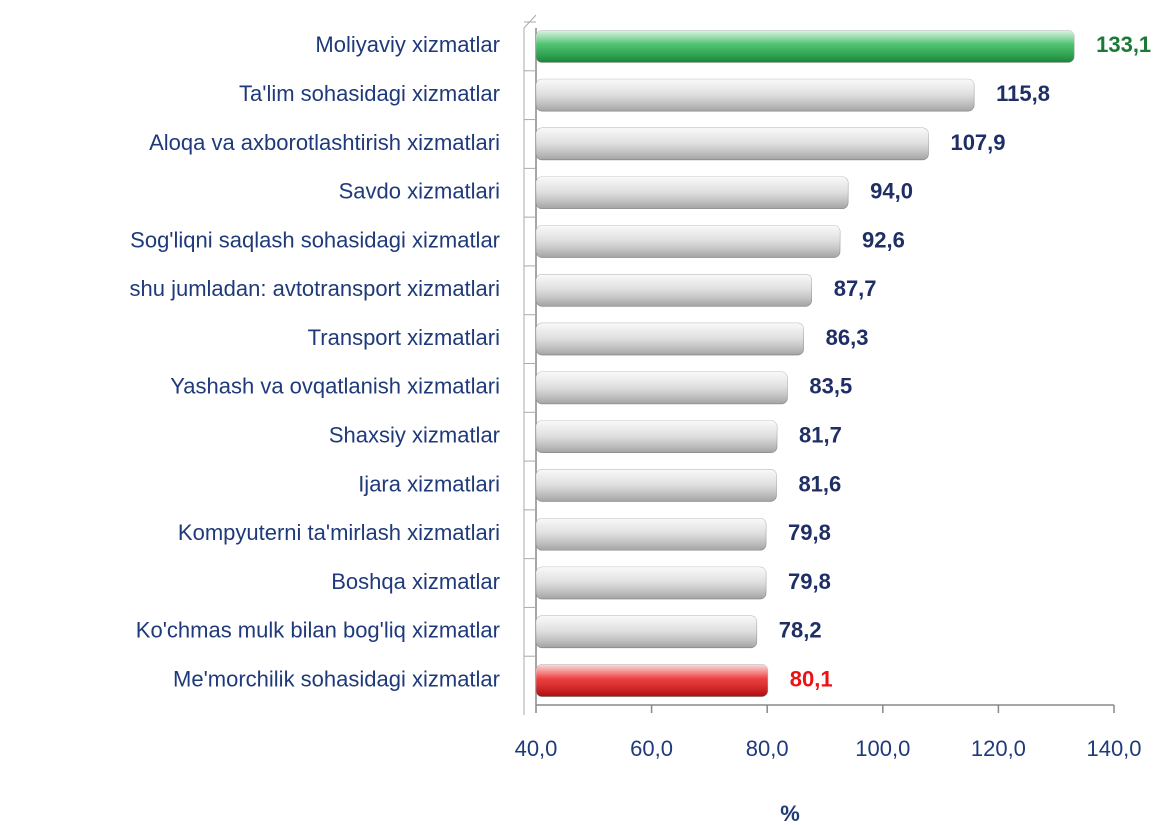  I want to click on value-label: 94,0, so click(891, 191).